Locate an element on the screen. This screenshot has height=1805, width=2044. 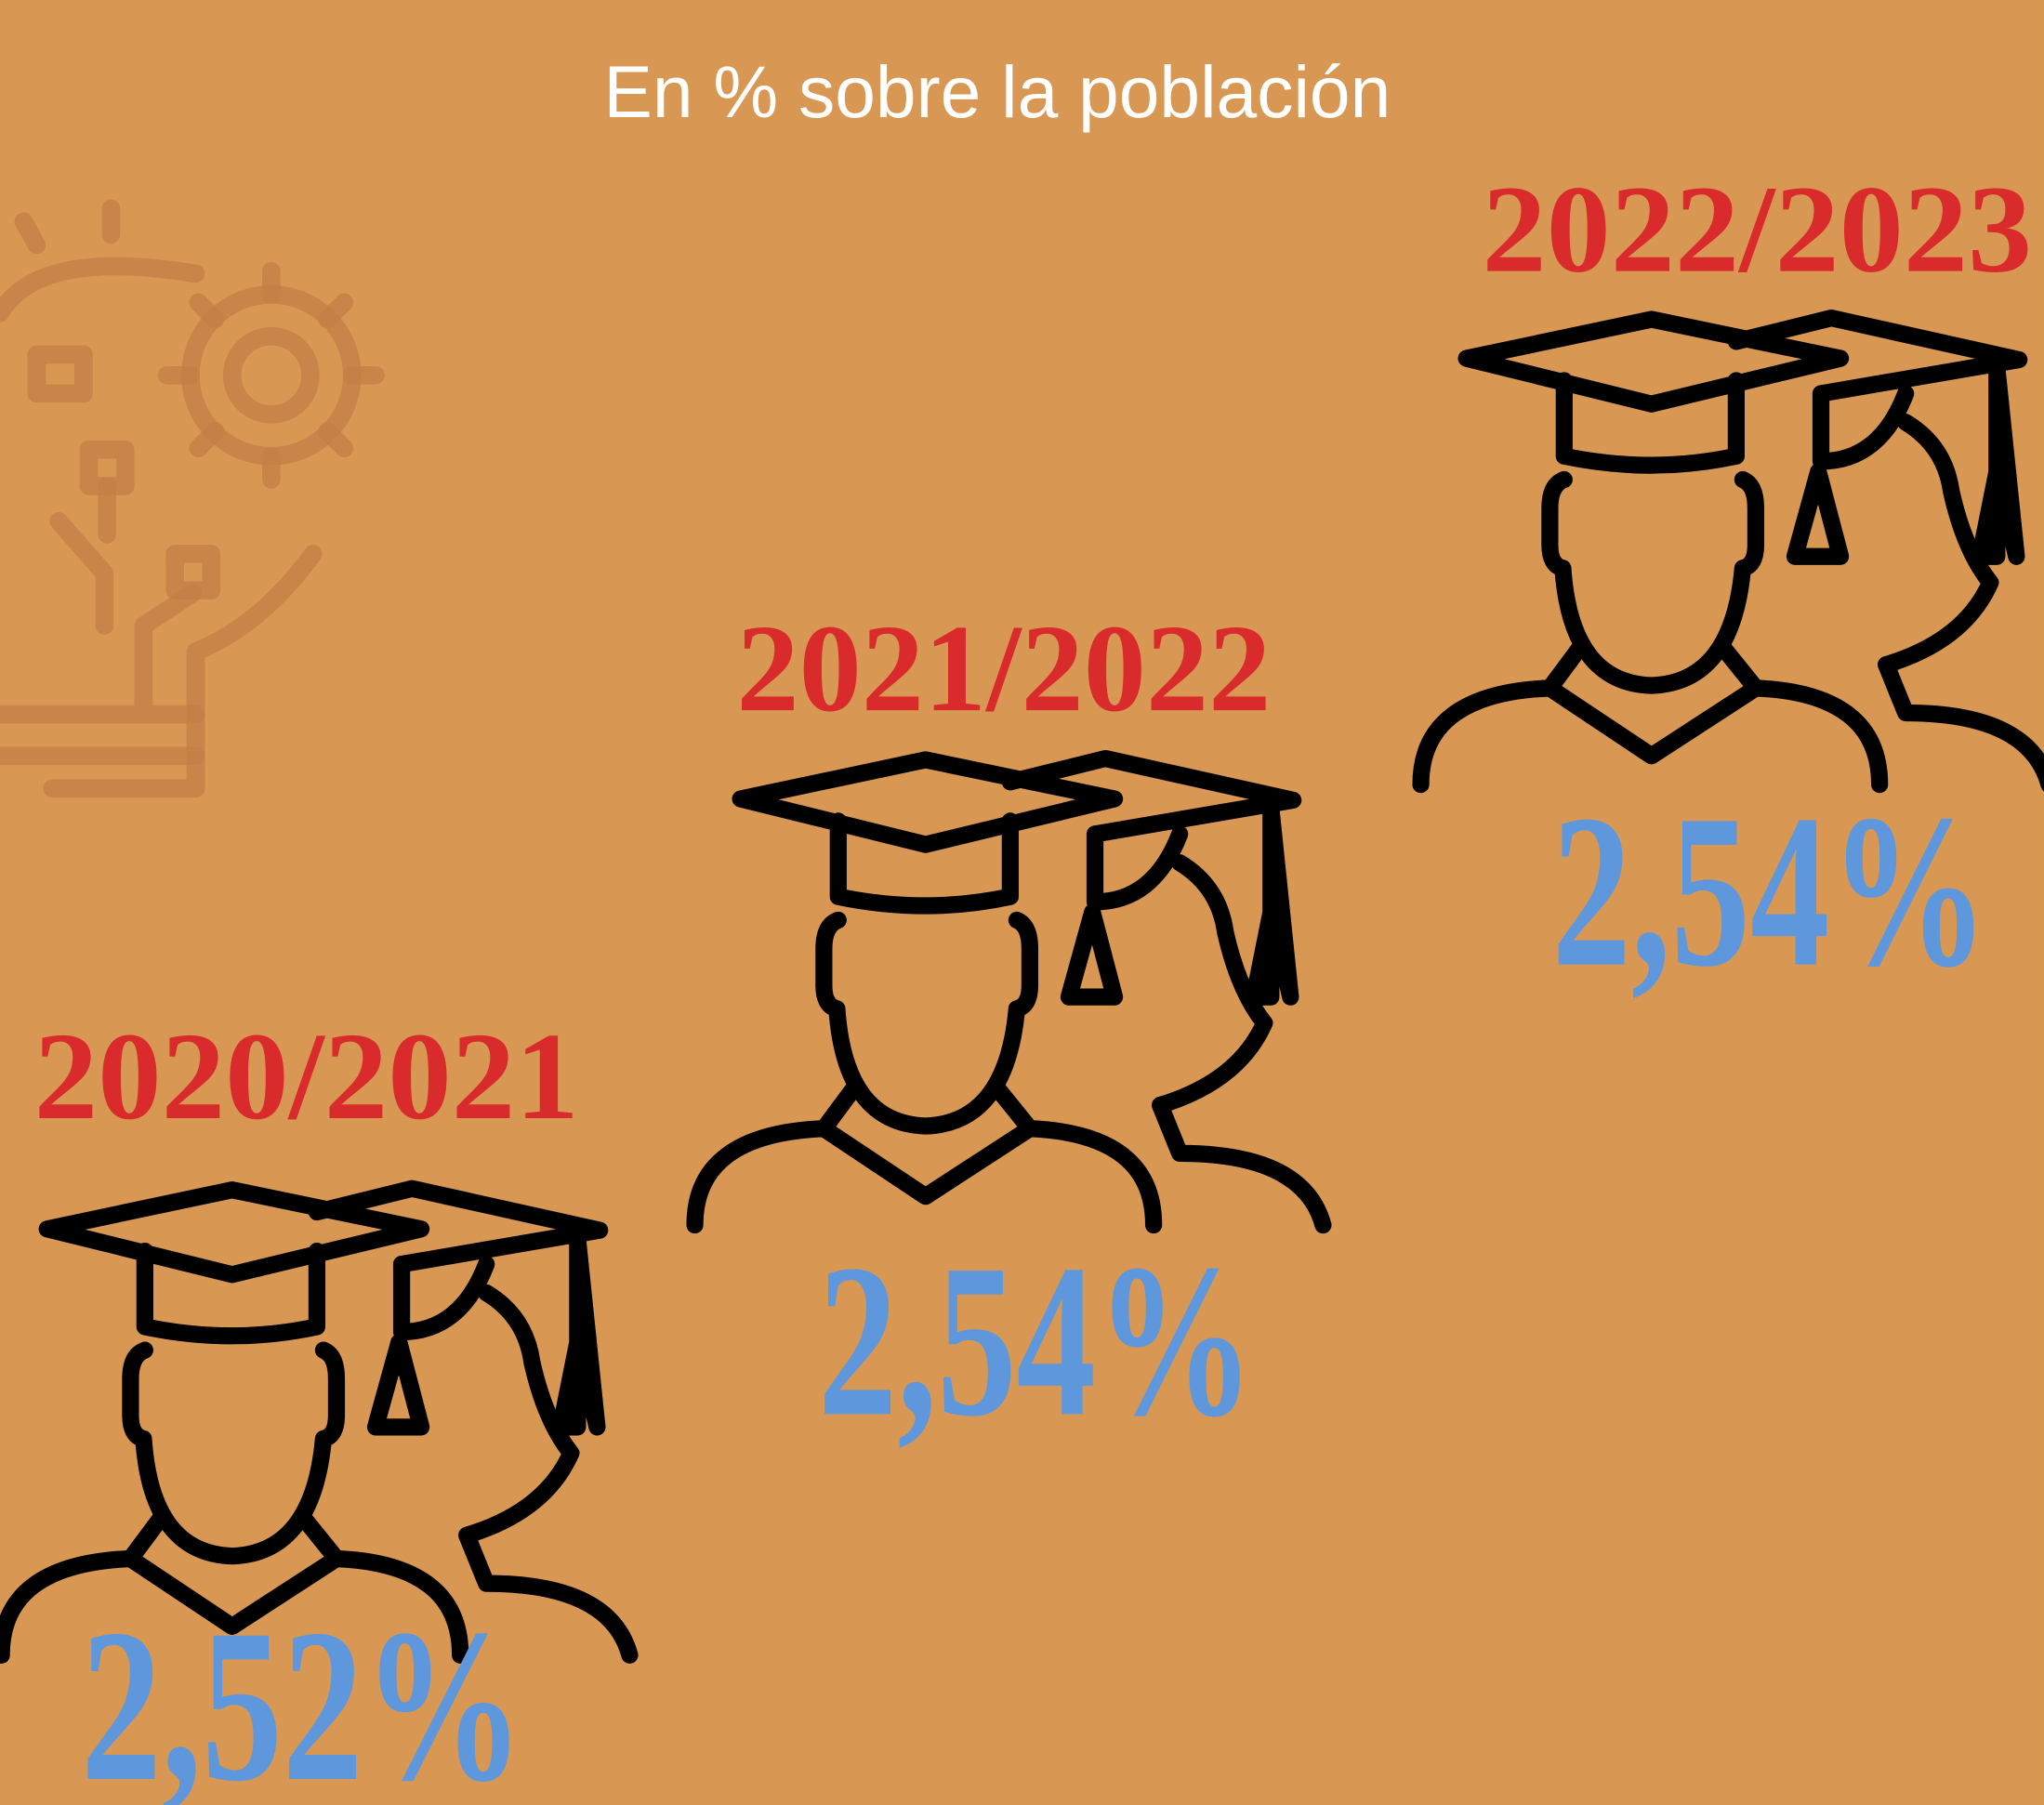
subtitle: En % sobre la población is located at coordinates (997, 92).